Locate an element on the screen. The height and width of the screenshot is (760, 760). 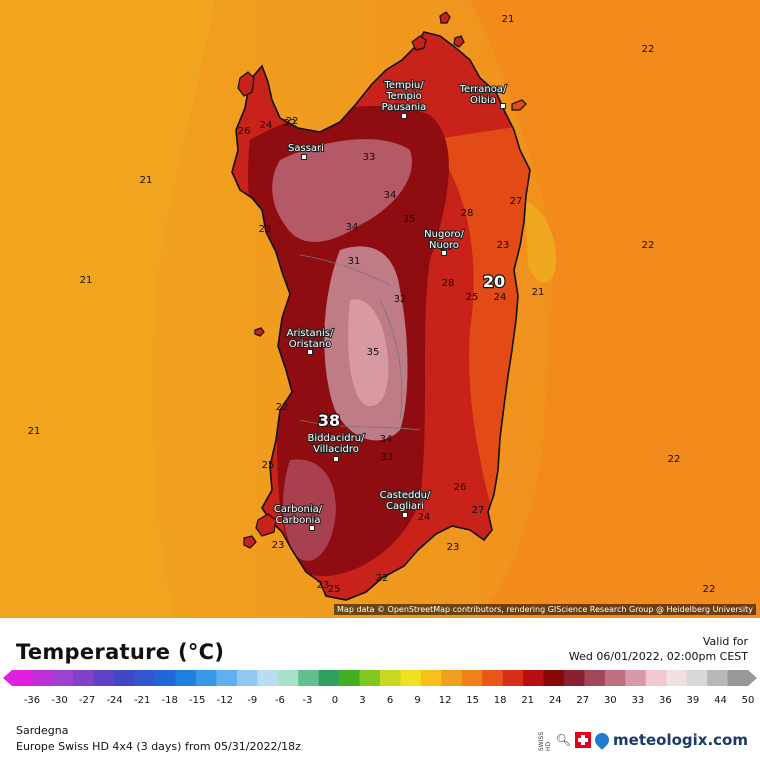
city-name: Nugoro/ is located at coordinates (444, 234).